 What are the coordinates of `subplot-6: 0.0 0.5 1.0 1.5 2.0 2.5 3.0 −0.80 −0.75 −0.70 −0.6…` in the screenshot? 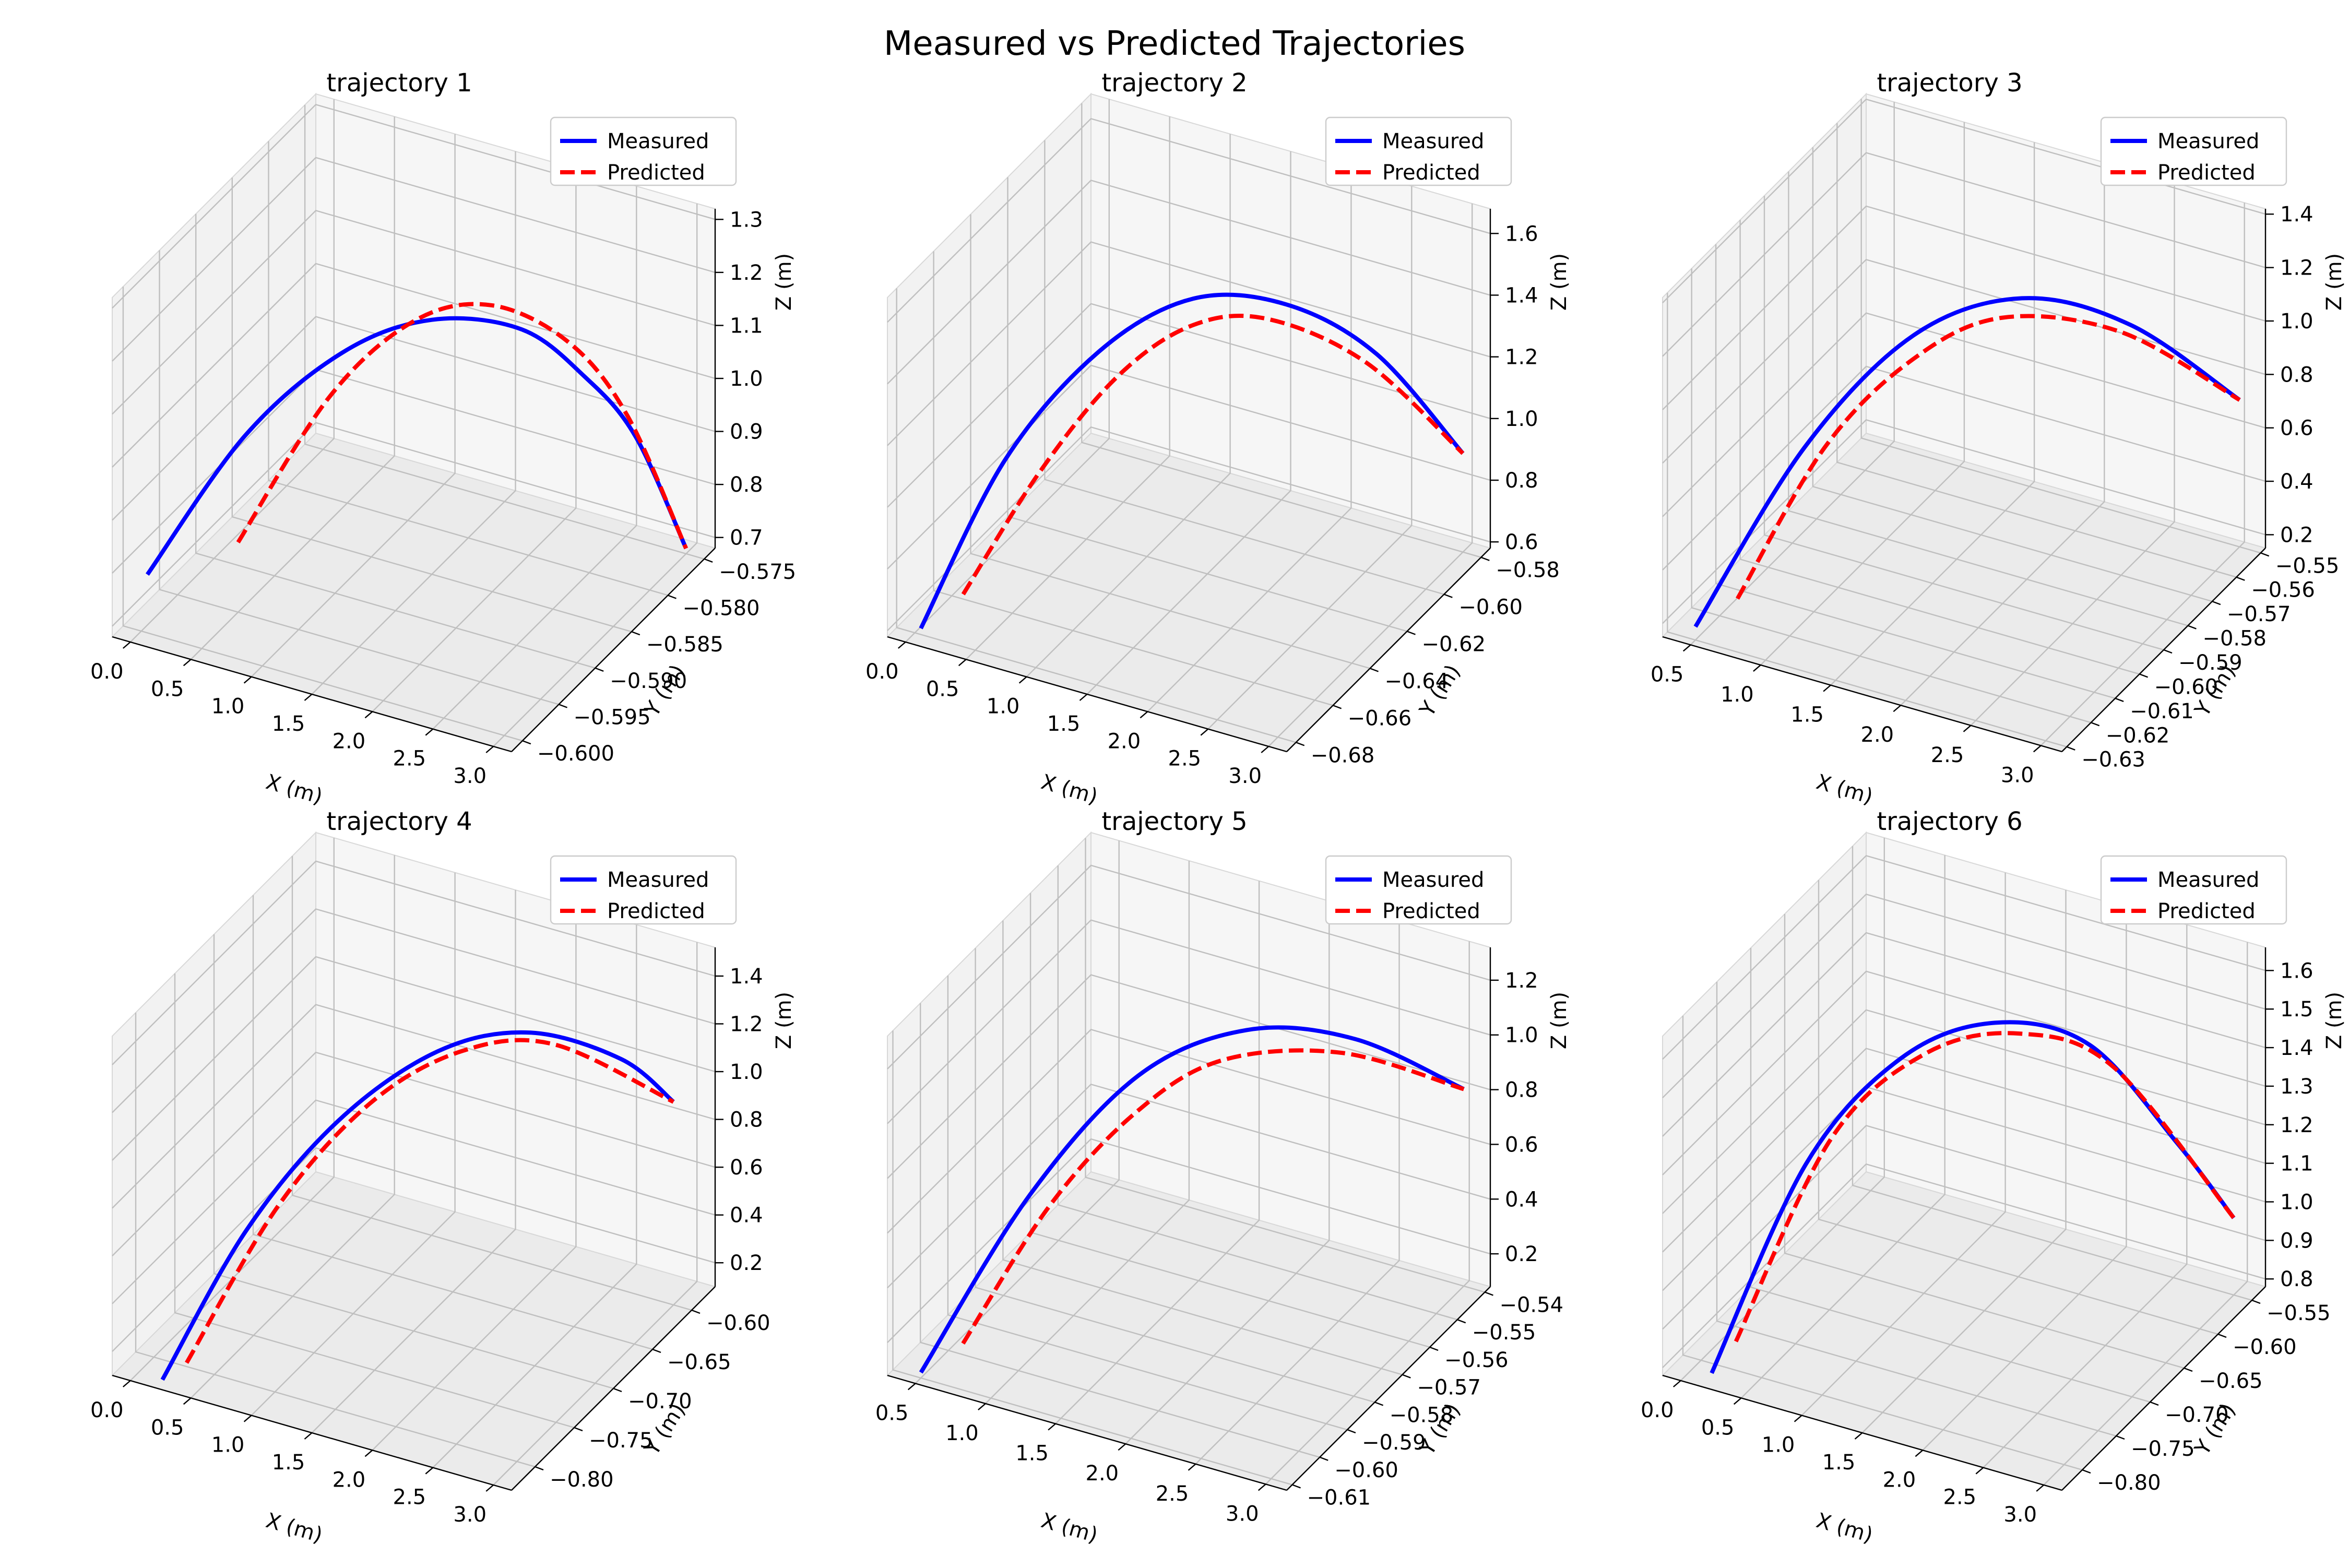 It's located at (1993, 1177).